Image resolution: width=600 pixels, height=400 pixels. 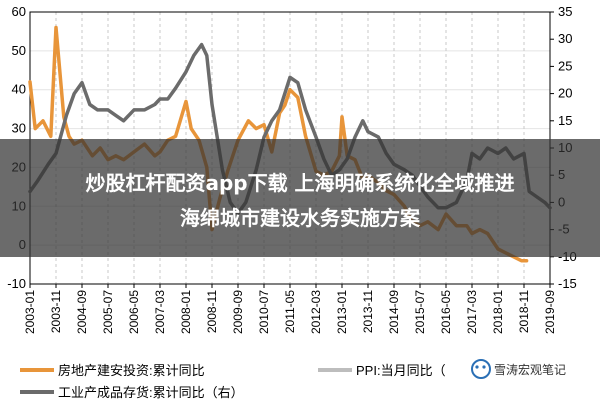 What do you see at coordinates (472, 312) in the screenshot?
I see `x-tick-label: 2017-03` at bounding box center [472, 312].